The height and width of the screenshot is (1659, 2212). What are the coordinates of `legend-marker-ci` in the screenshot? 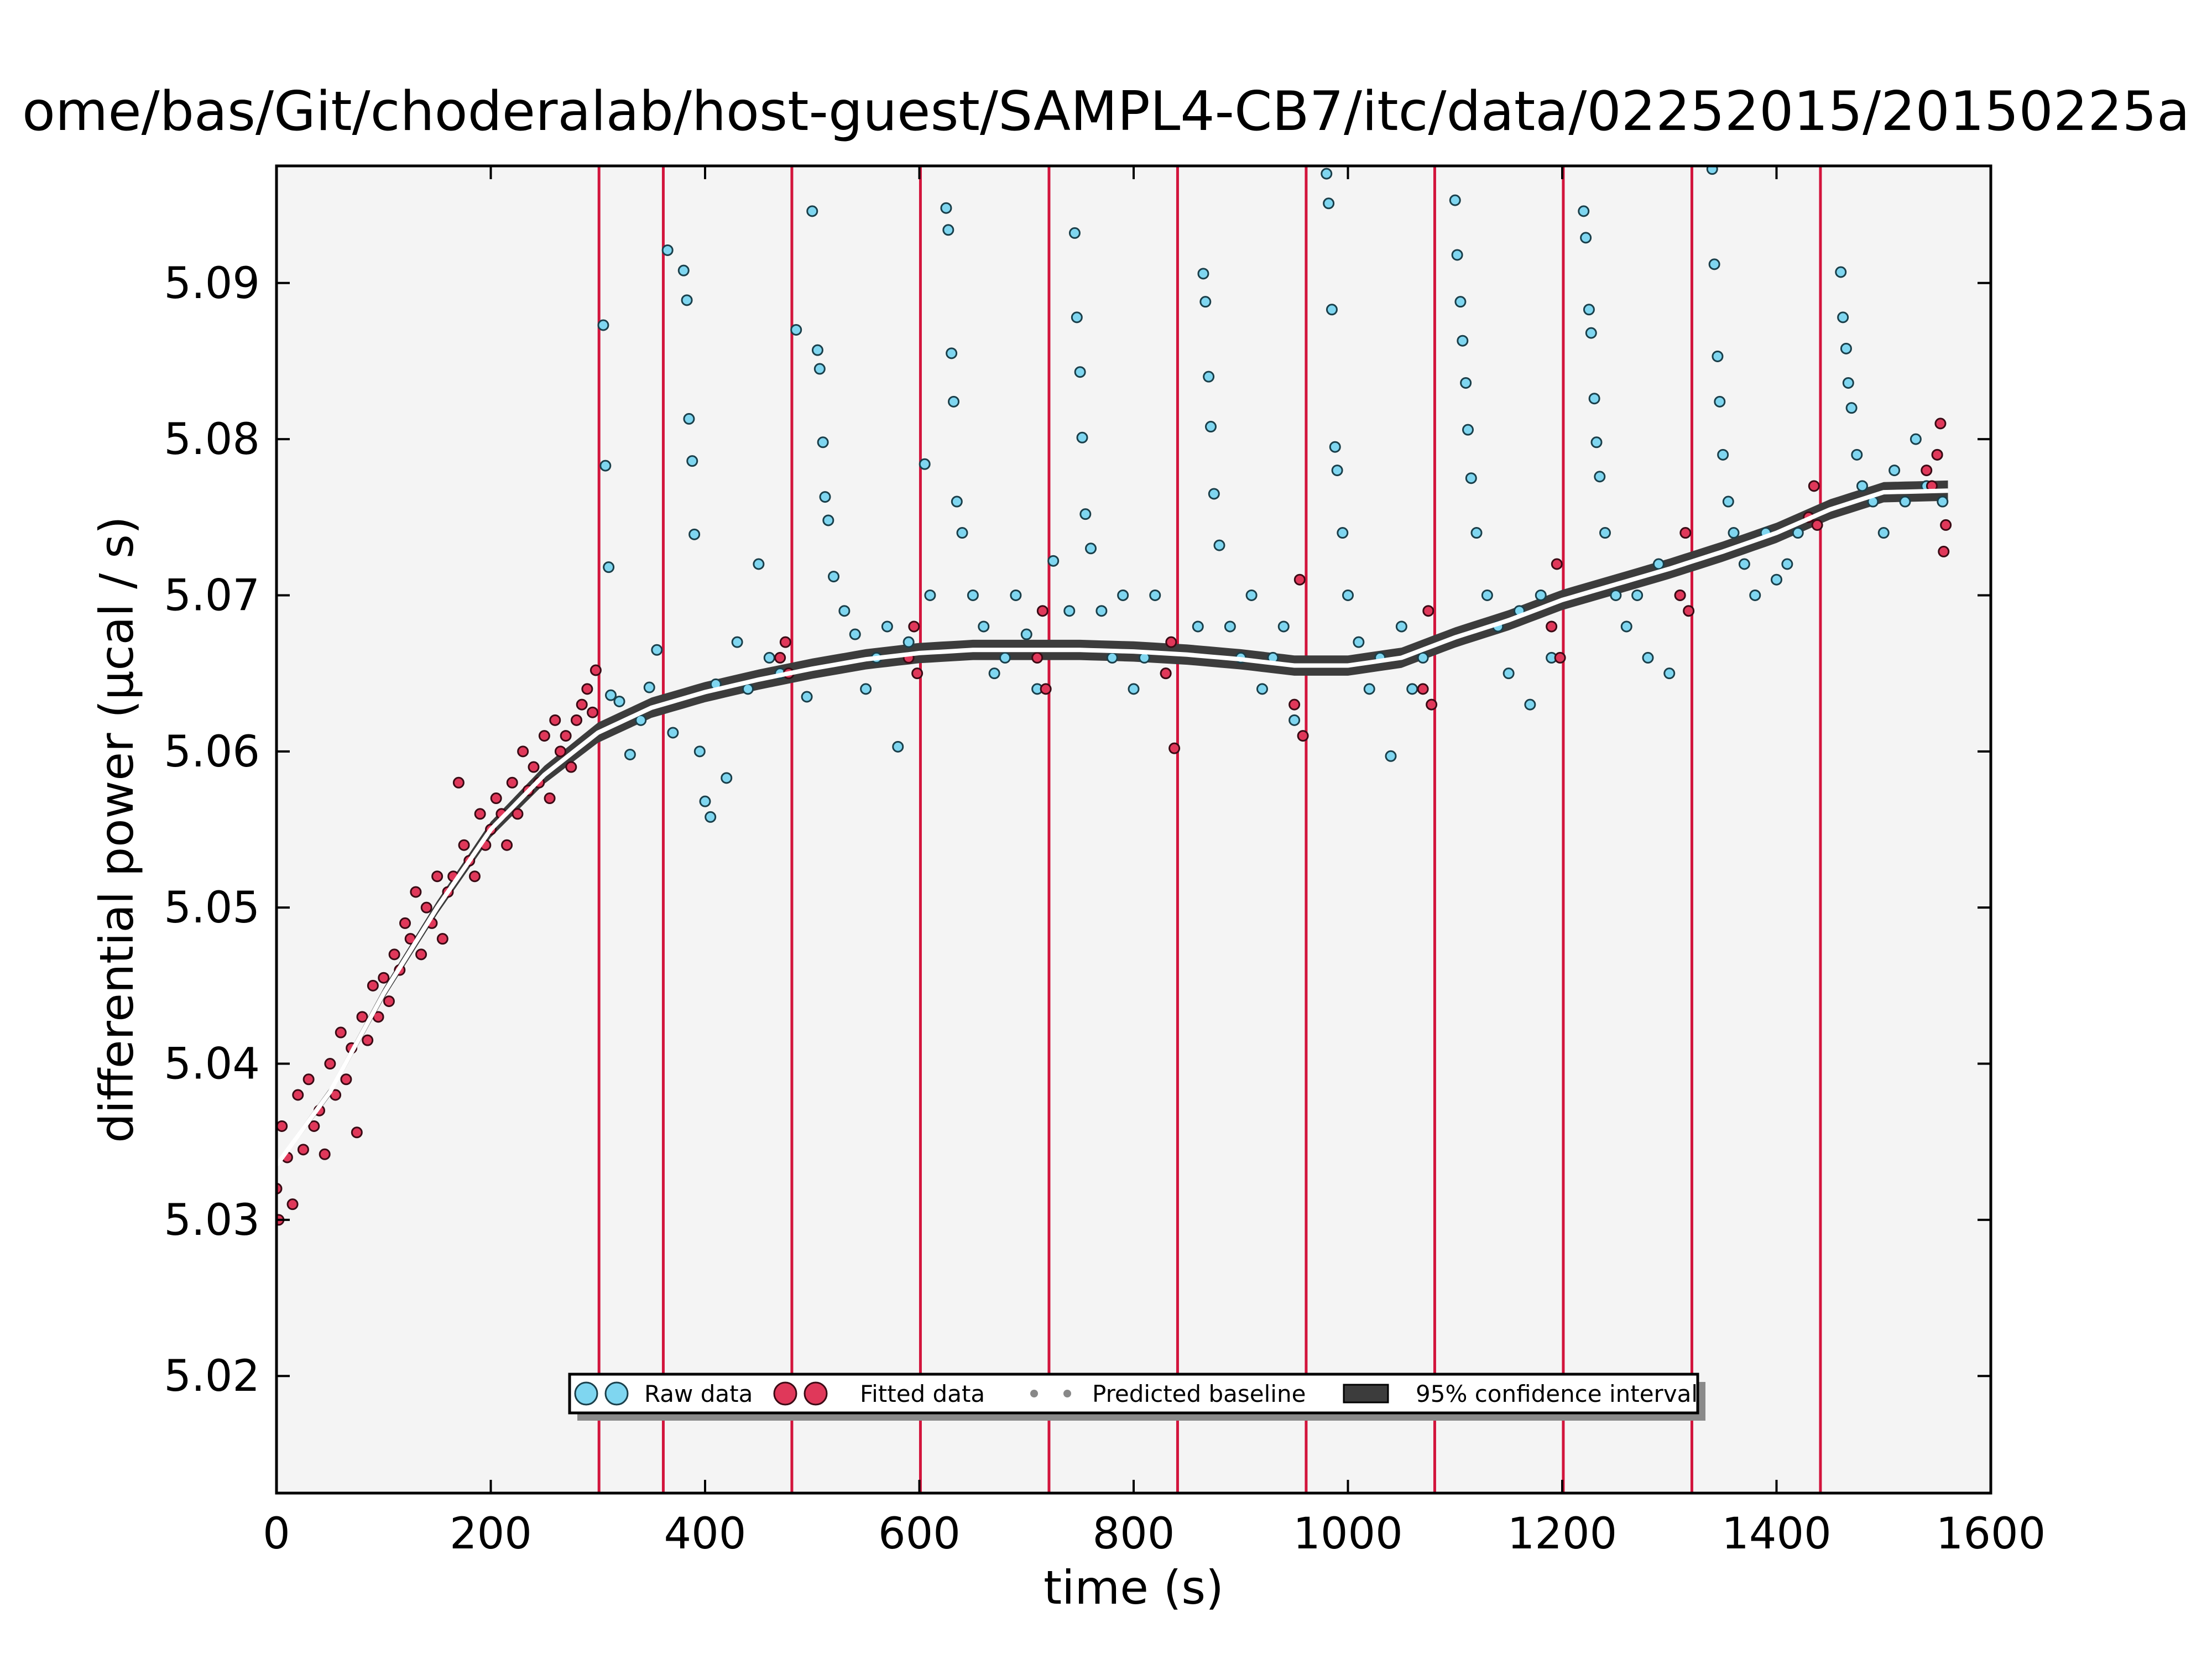 It's located at (1366, 1394).